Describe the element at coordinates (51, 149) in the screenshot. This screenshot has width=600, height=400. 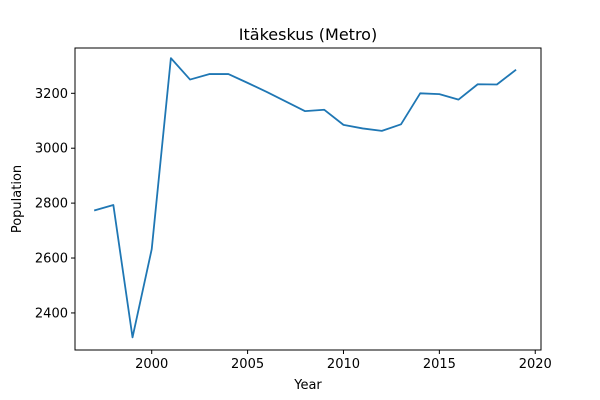
I see `y-tick-label: 3000` at that location.